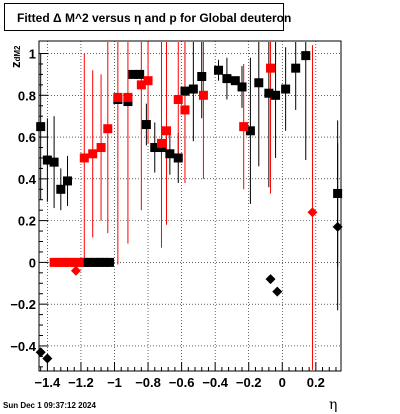 The width and height of the screenshot is (400, 414). I want to click on y-tick-label: 0.6, so click(27, 137).